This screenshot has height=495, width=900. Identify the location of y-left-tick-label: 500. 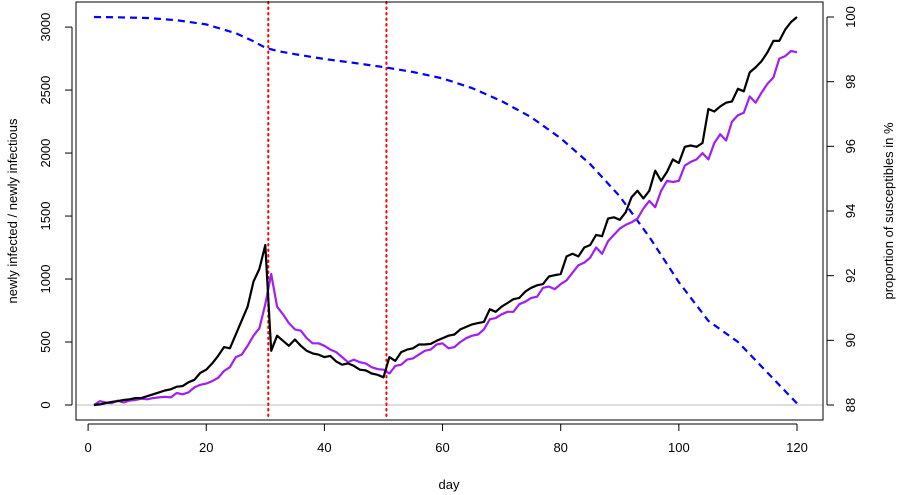
(45, 342).